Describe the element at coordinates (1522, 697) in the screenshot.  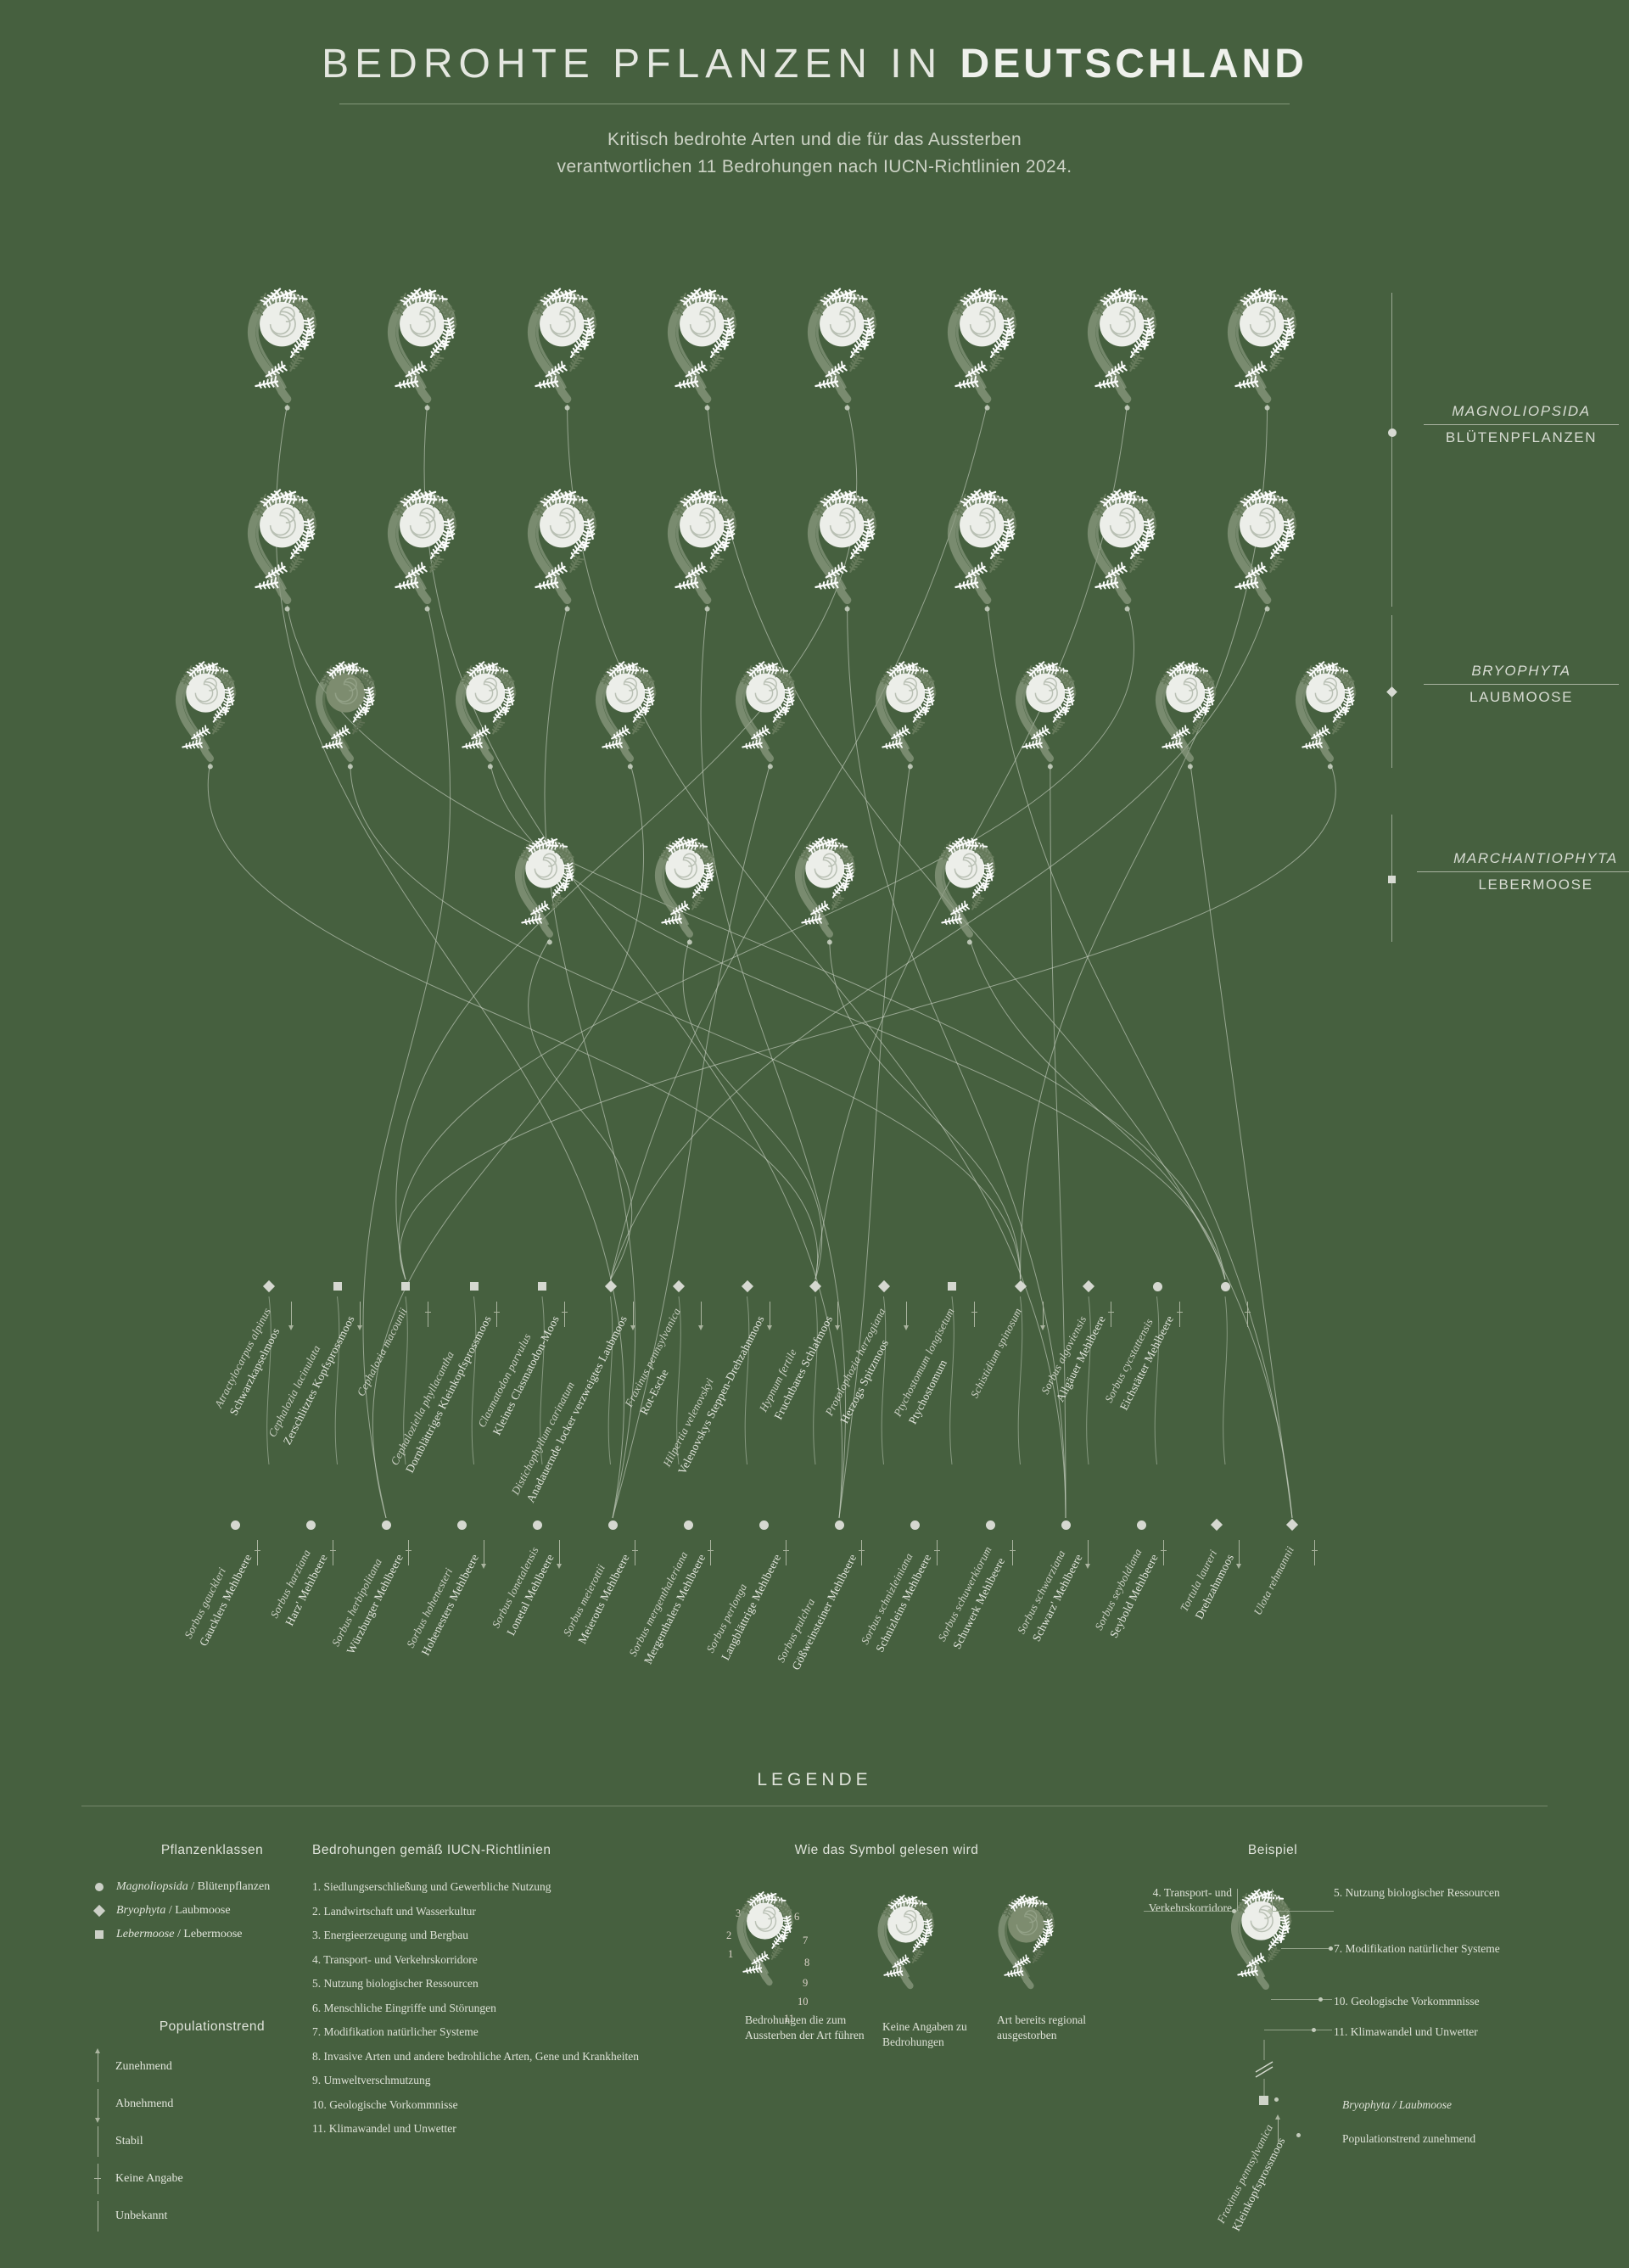
I see `class-common-name: LAUBMOOSE` at that location.